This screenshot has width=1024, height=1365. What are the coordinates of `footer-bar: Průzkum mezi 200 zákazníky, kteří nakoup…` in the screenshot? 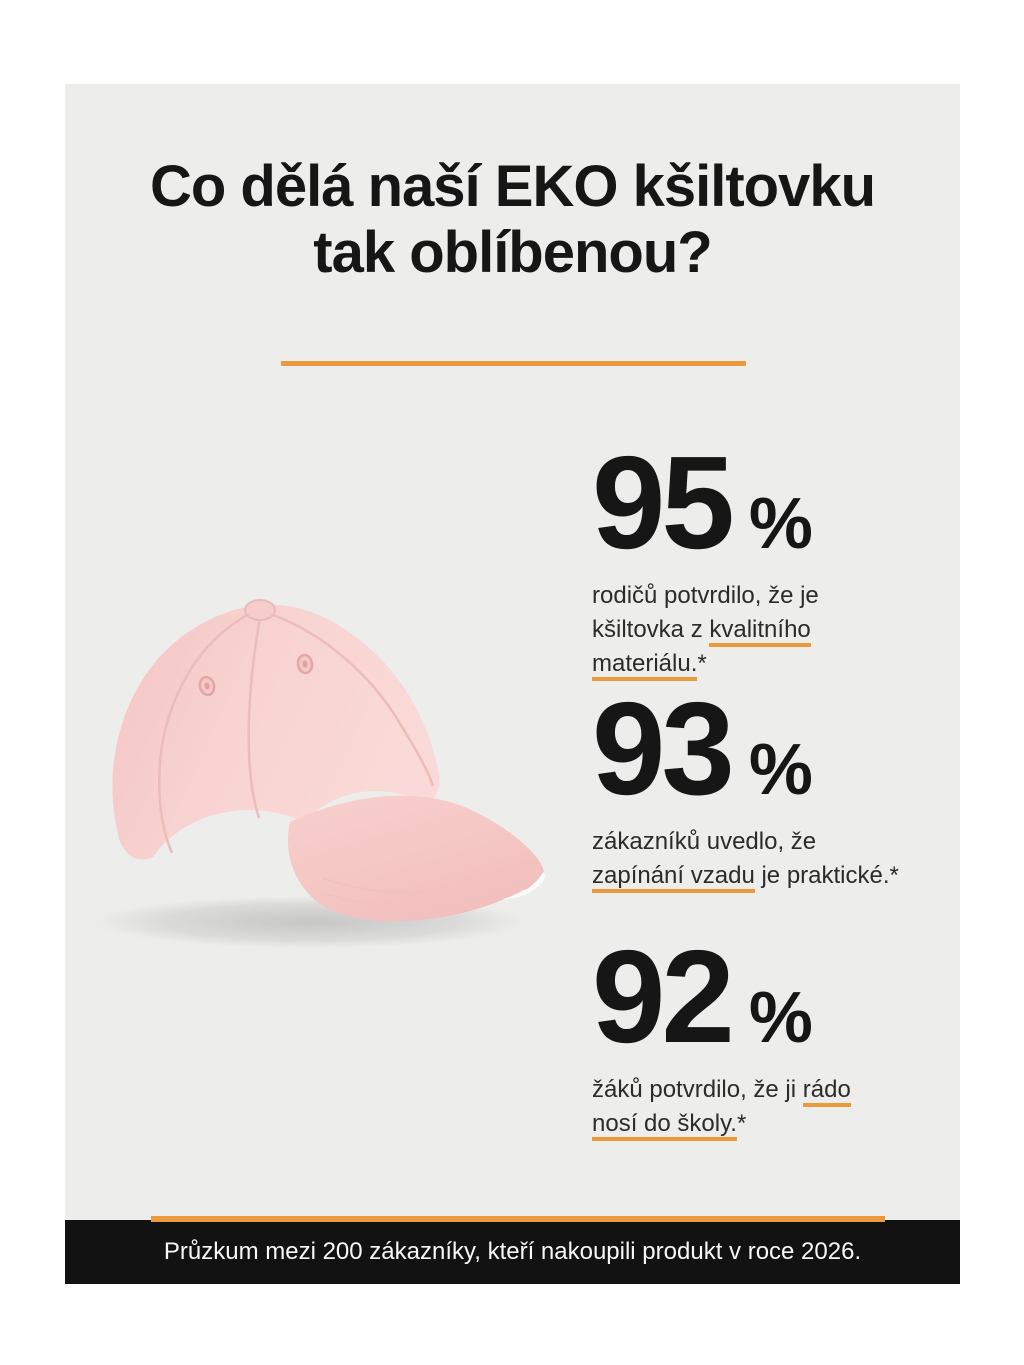 It's located at (512, 1250).